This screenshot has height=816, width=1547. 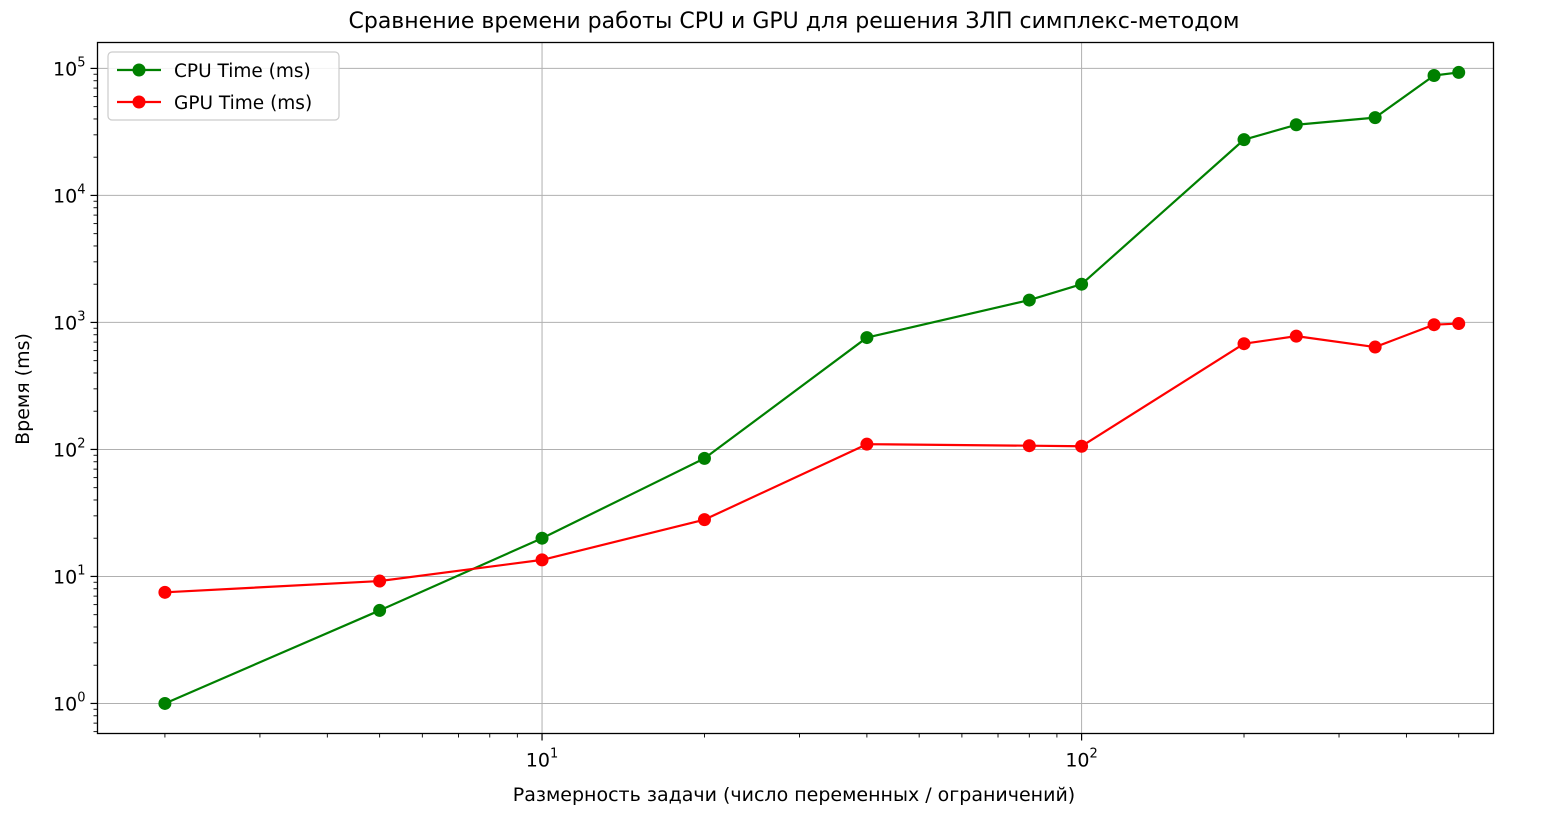 I want to click on y-tick-label-exponent: 2, so click(x=81, y=443).